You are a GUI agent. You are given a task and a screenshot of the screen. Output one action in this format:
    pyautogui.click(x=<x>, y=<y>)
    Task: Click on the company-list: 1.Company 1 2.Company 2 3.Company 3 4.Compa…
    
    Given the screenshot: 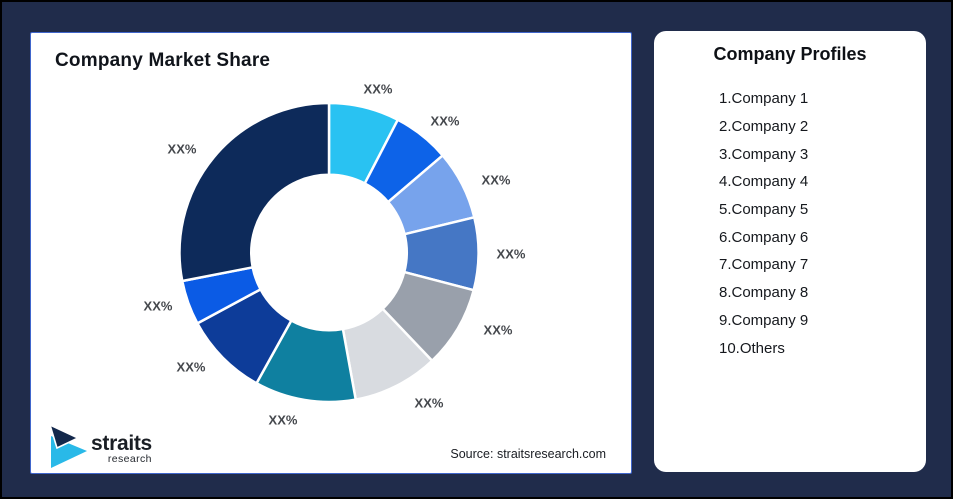 What is the action you would take?
    pyautogui.click(x=818, y=223)
    